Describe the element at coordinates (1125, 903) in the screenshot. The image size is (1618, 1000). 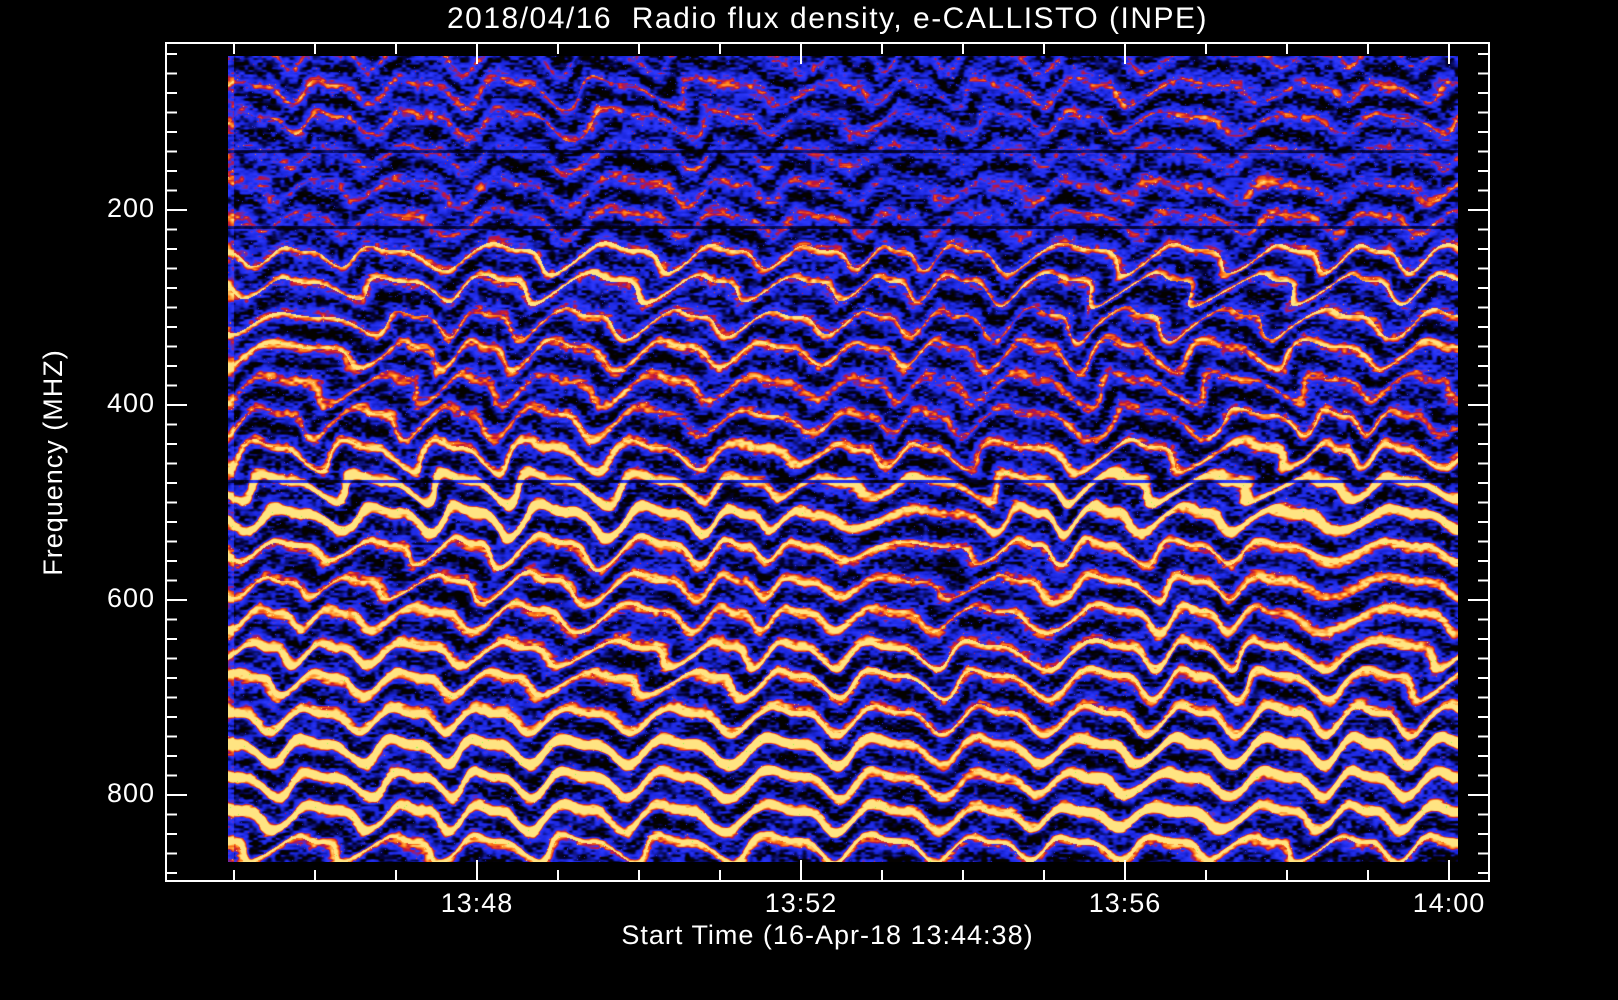
I see `x-tick-label: 13:56` at that location.